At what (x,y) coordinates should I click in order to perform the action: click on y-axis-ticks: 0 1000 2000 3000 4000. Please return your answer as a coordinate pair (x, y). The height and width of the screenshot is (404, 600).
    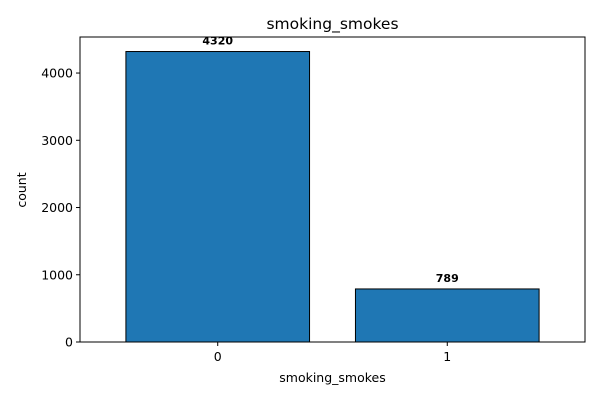
    Looking at the image, I should click on (60, 208).